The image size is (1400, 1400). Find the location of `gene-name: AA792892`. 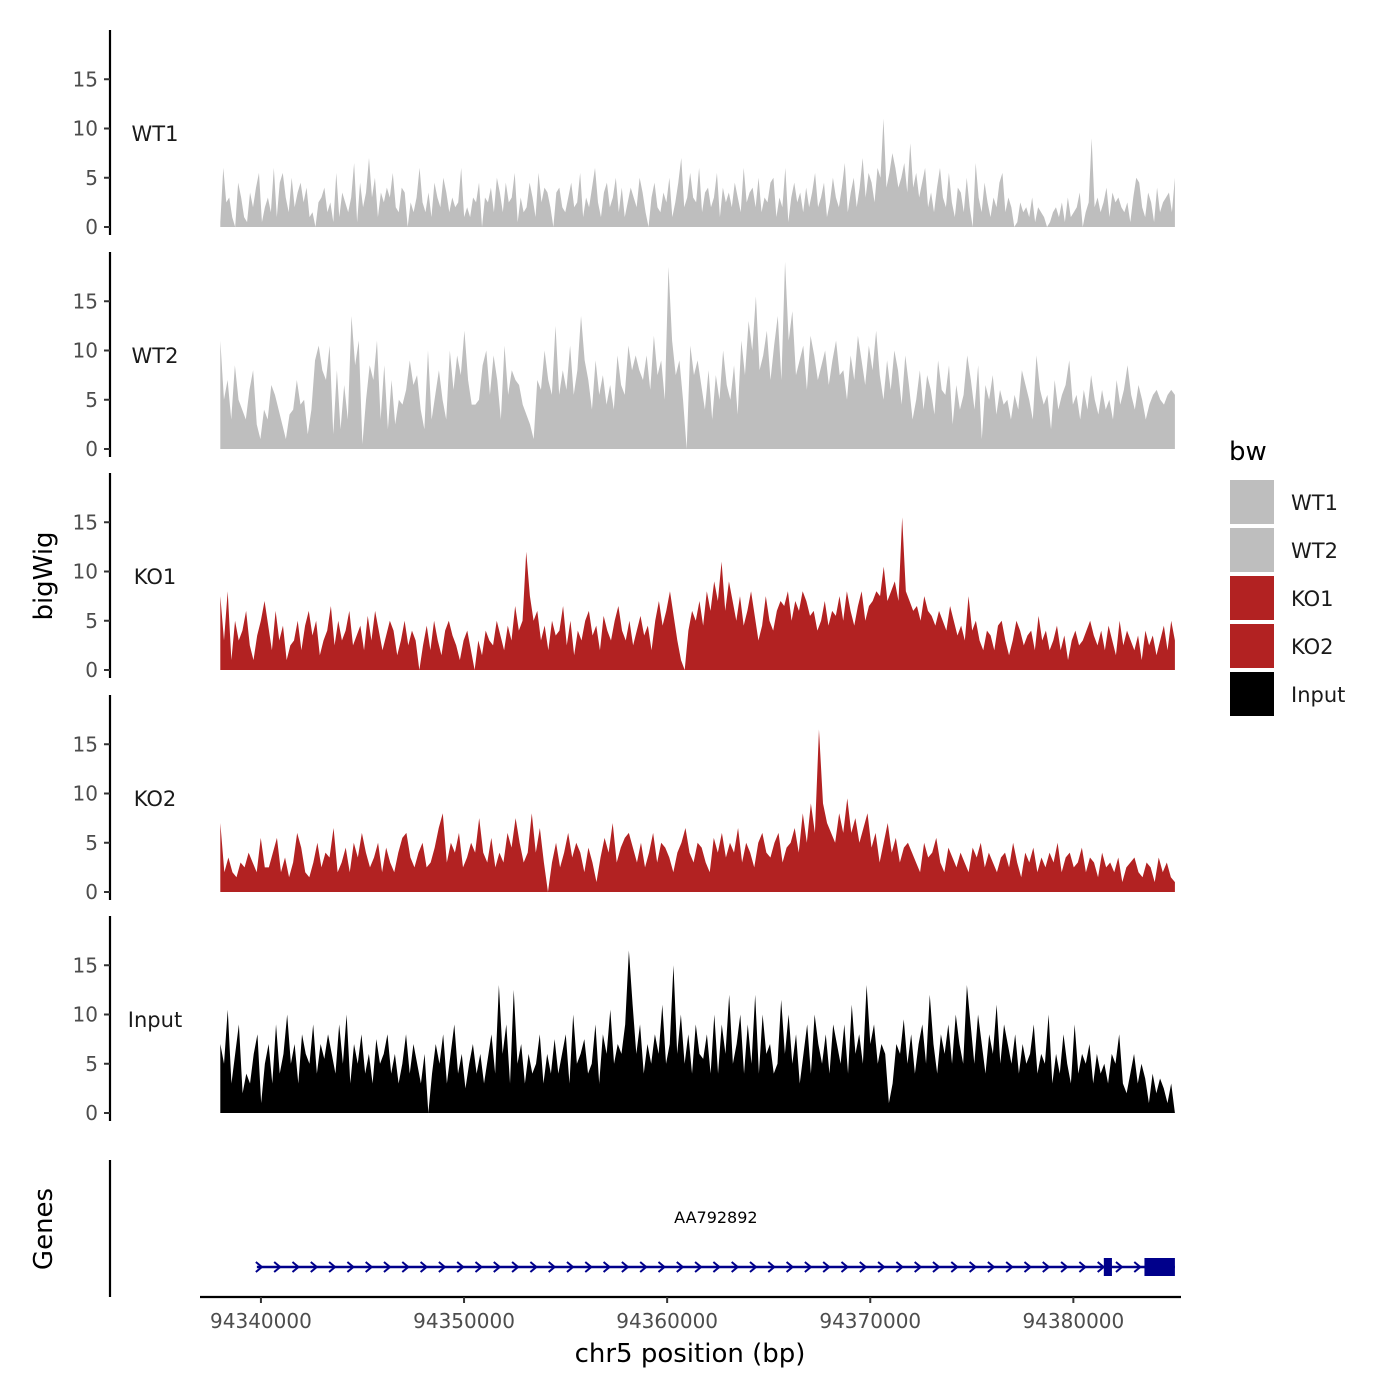

gene-name: AA792892 is located at coordinates (715, 1217).